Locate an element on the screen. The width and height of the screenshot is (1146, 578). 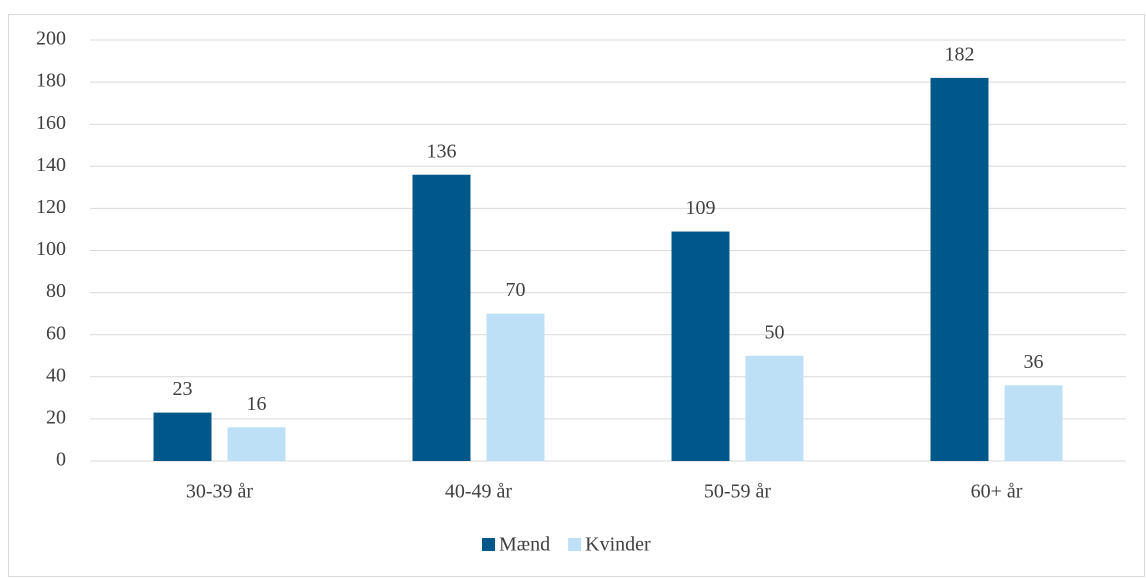
x-tick-label: 60+ år is located at coordinates (997, 492).